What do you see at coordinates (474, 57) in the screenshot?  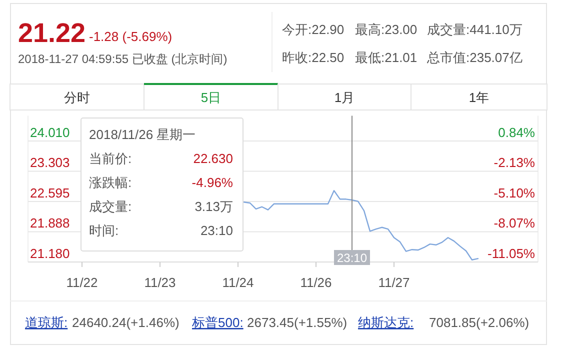 I see `text: 总市值:235.07亿` at bounding box center [474, 57].